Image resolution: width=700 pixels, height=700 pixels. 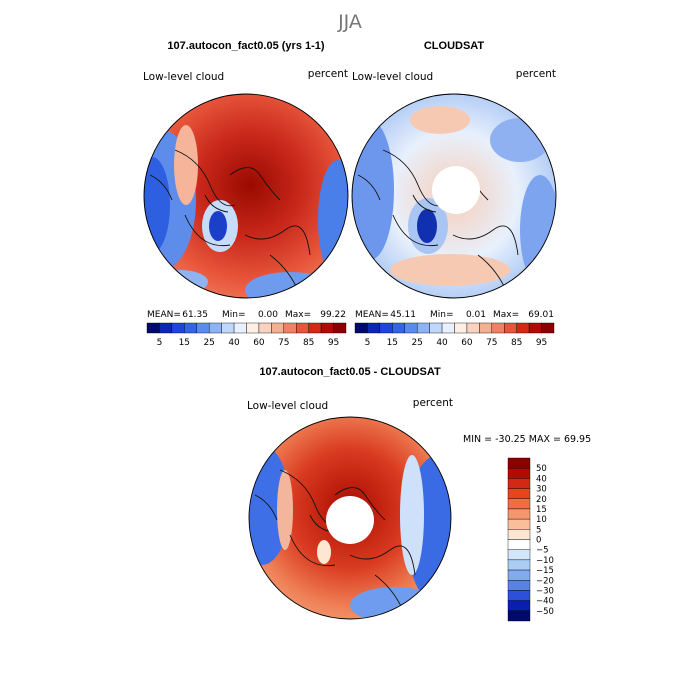 I want to click on map-obs-greenland-core, so click(x=427, y=226).